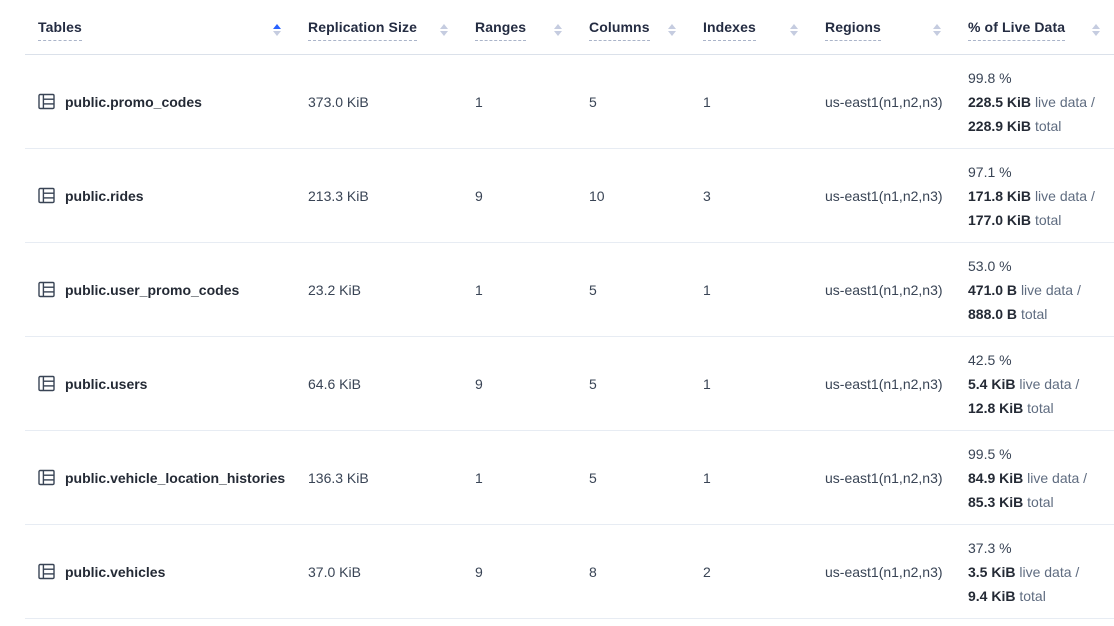 The width and height of the screenshot is (1114, 626). Describe the element at coordinates (334, 383) in the screenshot. I see `replication-size-cell: 64.6 KiB` at that location.